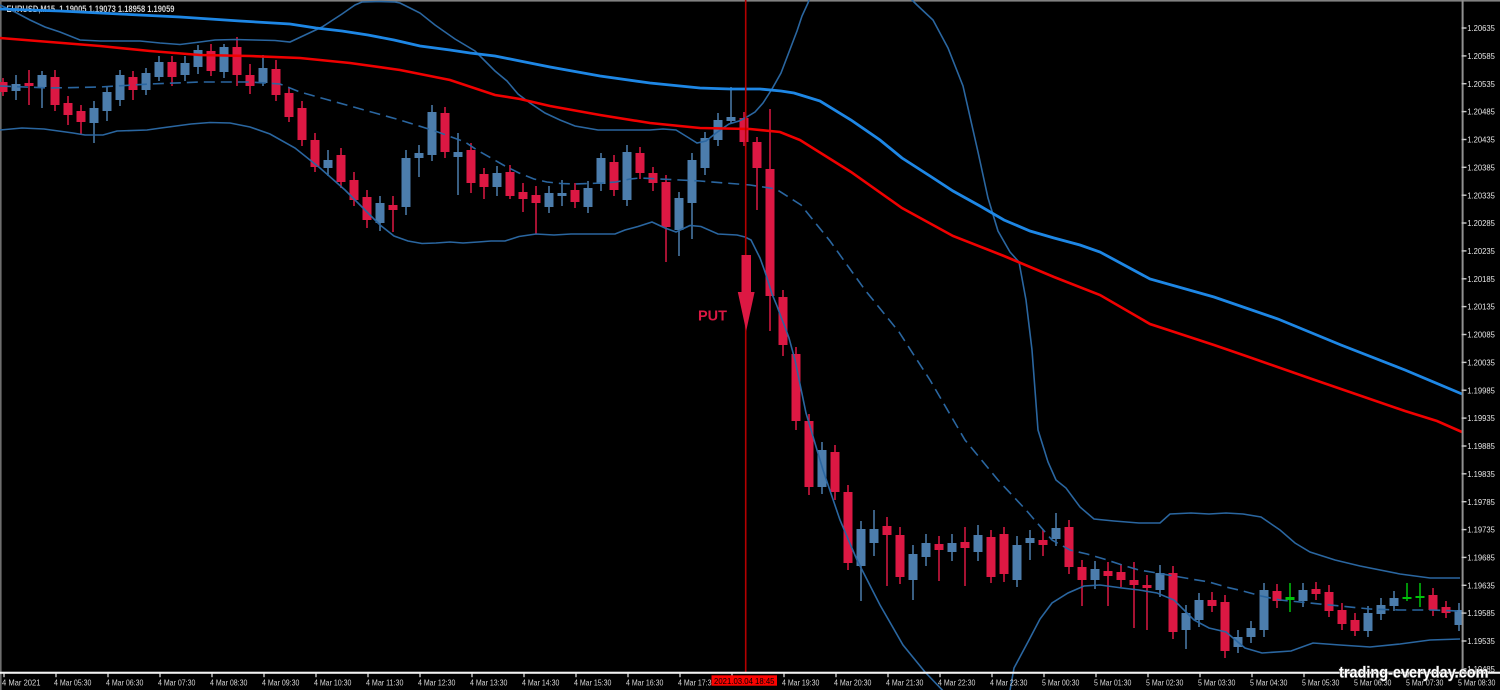 This screenshot has width=1500, height=690. What do you see at coordinates (801, 683) in the screenshot?
I see `svg-text: 4 Mar 19:30` at bounding box center [801, 683].